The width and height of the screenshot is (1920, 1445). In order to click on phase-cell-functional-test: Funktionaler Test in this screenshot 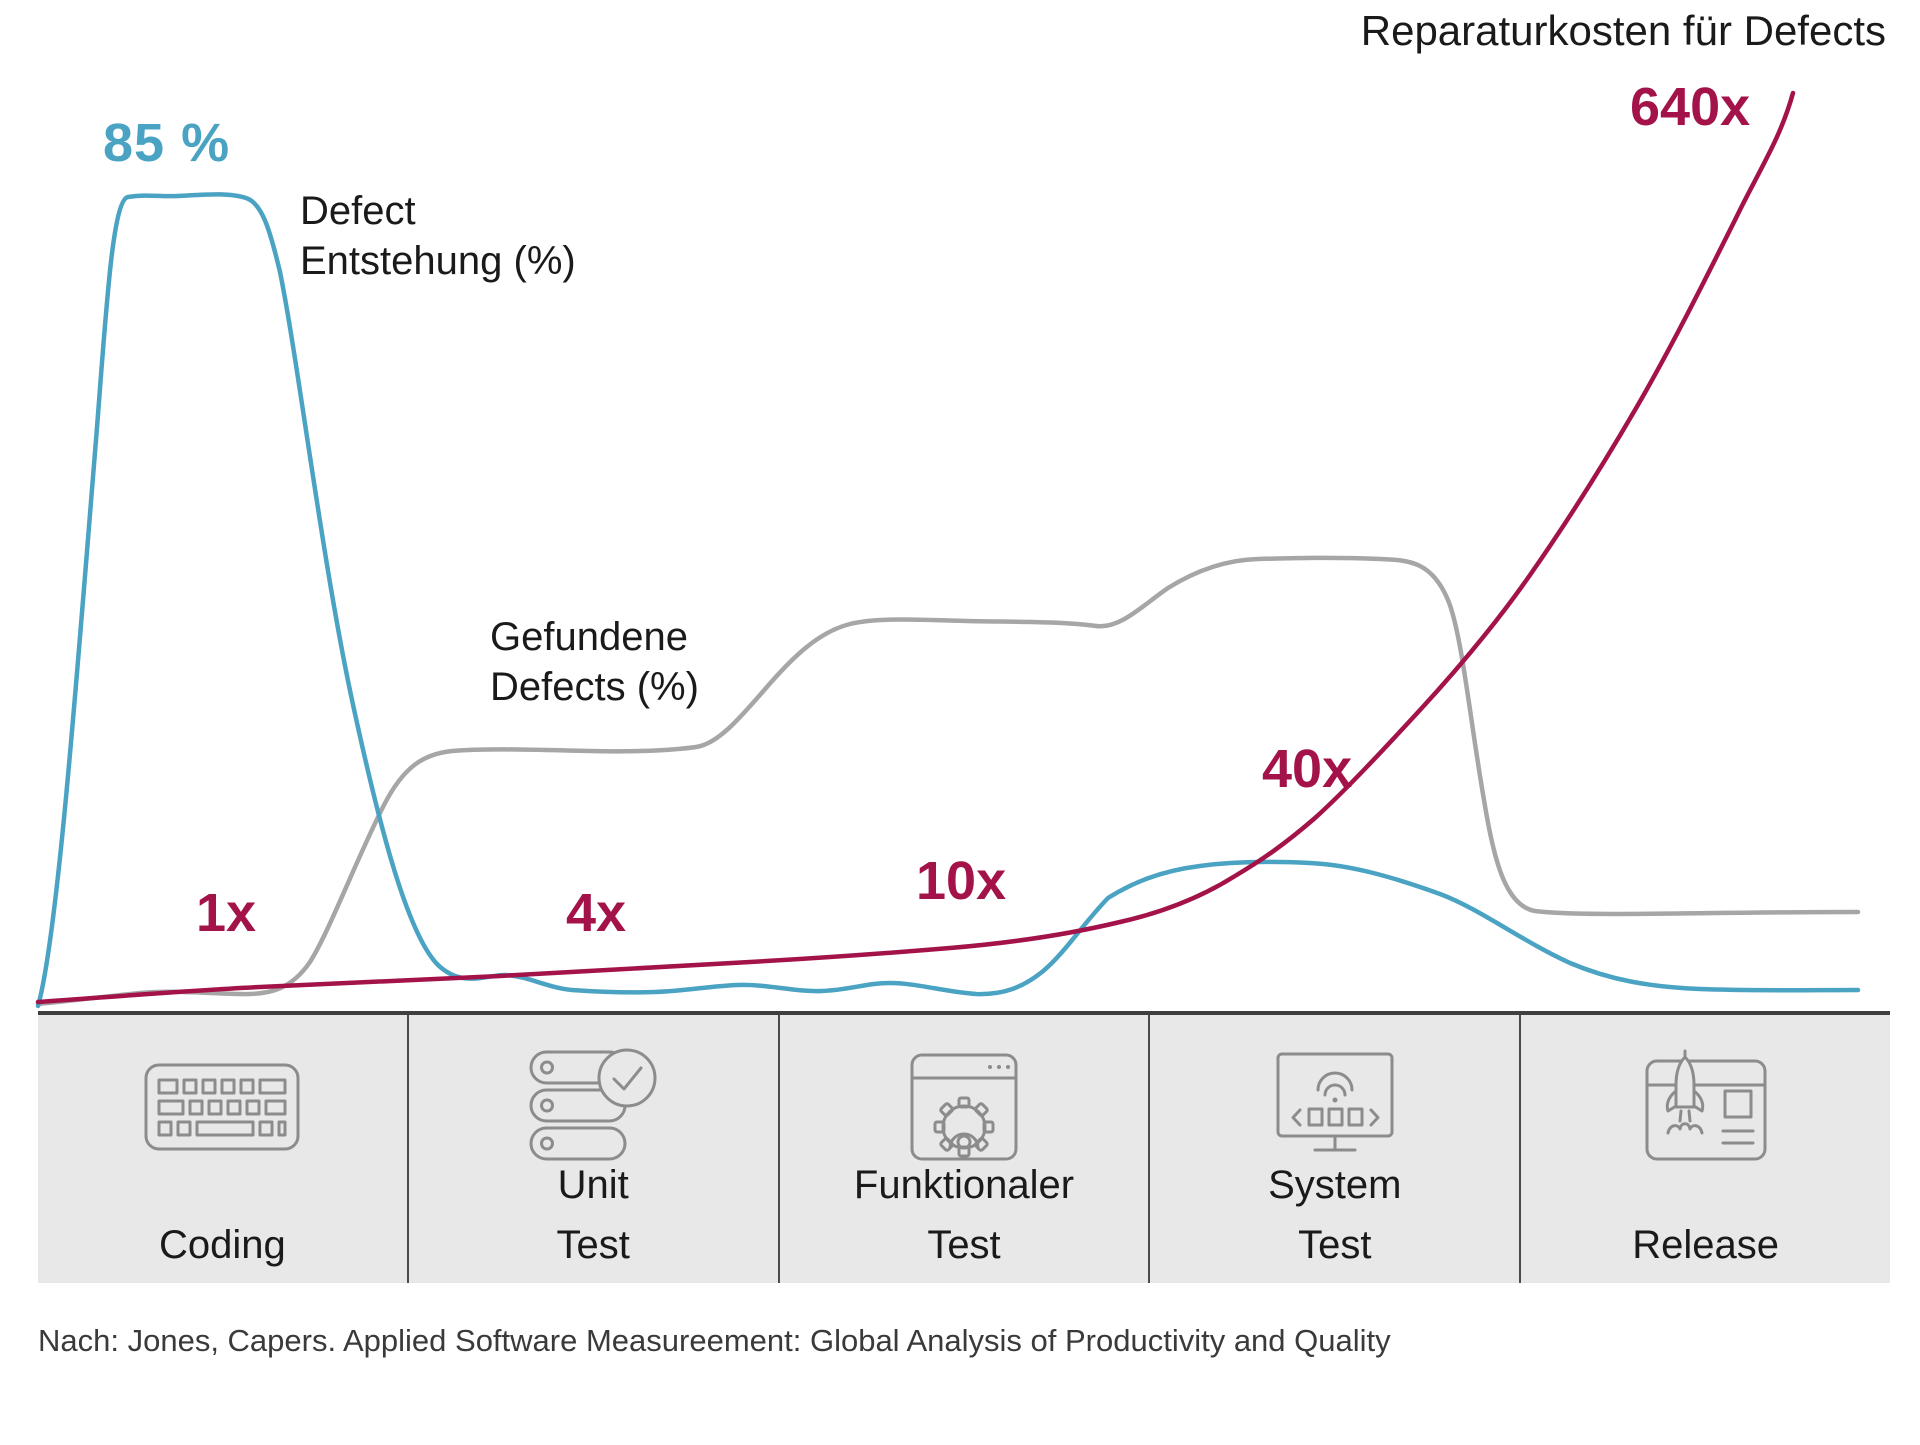, I will do `click(963, 1149)`.